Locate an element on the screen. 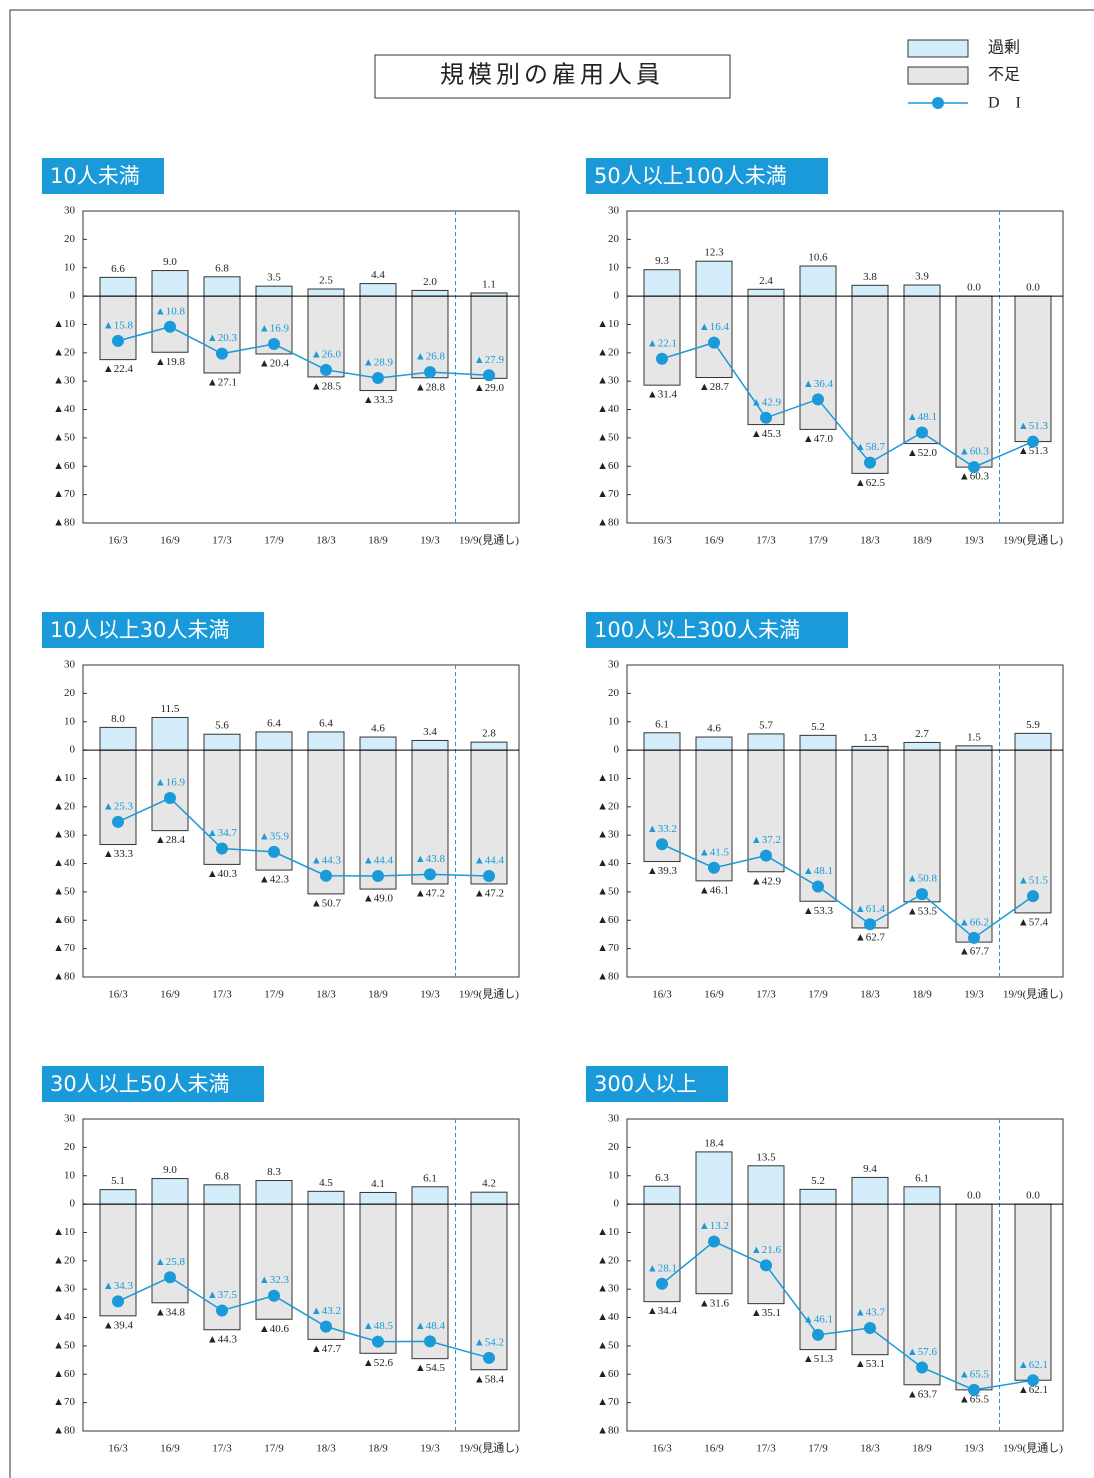 The height and width of the screenshot is (1478, 1094). bar-shortage-label: ▲28.5 is located at coordinates (326, 386).